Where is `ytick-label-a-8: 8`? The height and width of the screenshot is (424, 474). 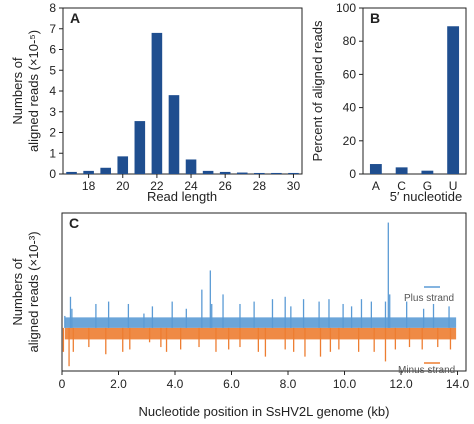 ytick-label-a-8: 8 is located at coordinates (52, 8).